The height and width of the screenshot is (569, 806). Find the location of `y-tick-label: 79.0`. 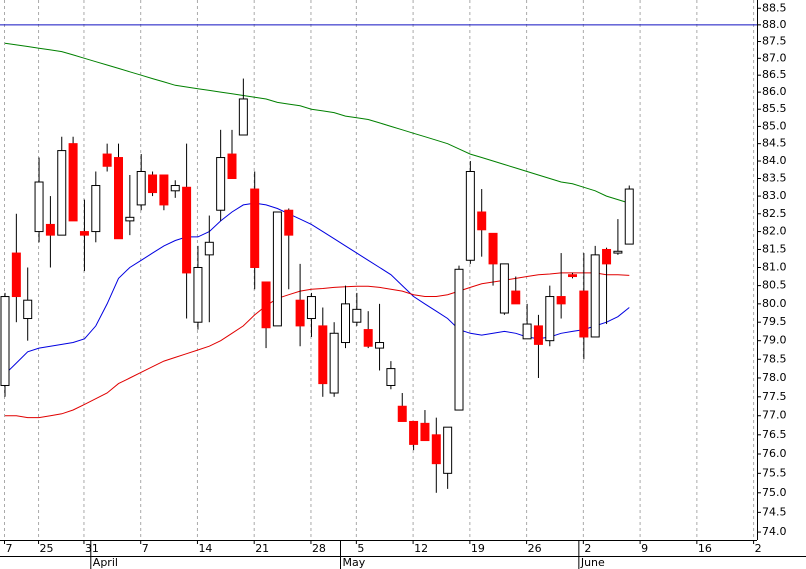

y-tick-label: 79.0 is located at coordinates (774, 340).